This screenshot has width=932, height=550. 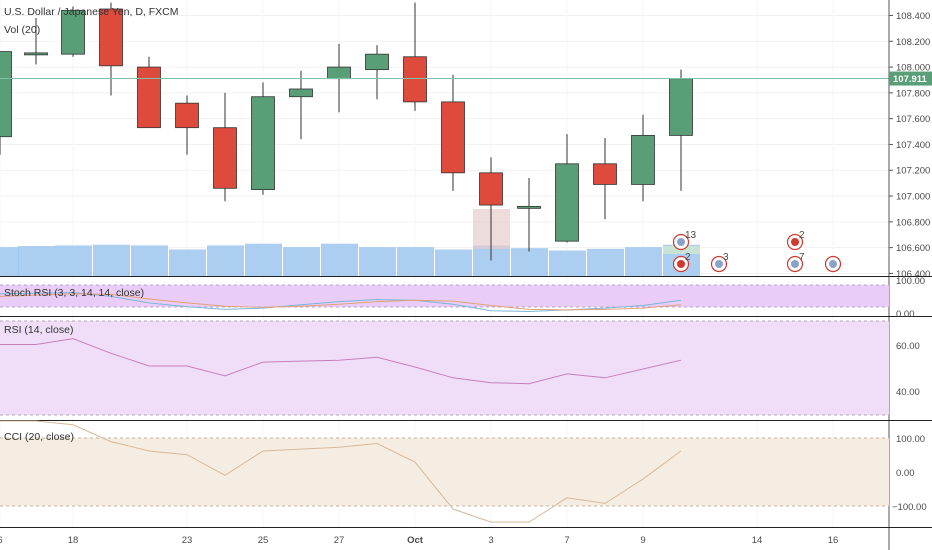 I want to click on rsi-title: RSI (14, close), so click(x=38, y=330).